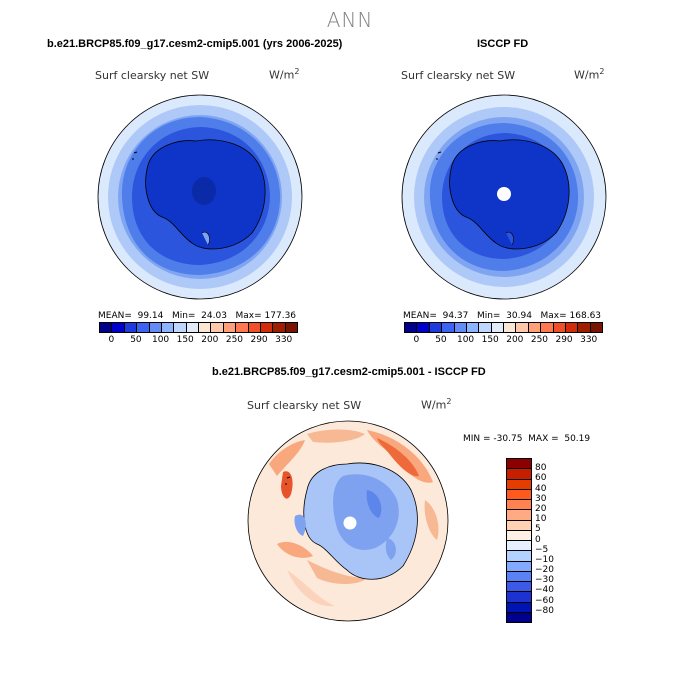 Image resolution: width=700 pixels, height=700 pixels. What do you see at coordinates (544, 580) in the screenshot?
I see `colorbar-tick-label: −30` at bounding box center [544, 580].